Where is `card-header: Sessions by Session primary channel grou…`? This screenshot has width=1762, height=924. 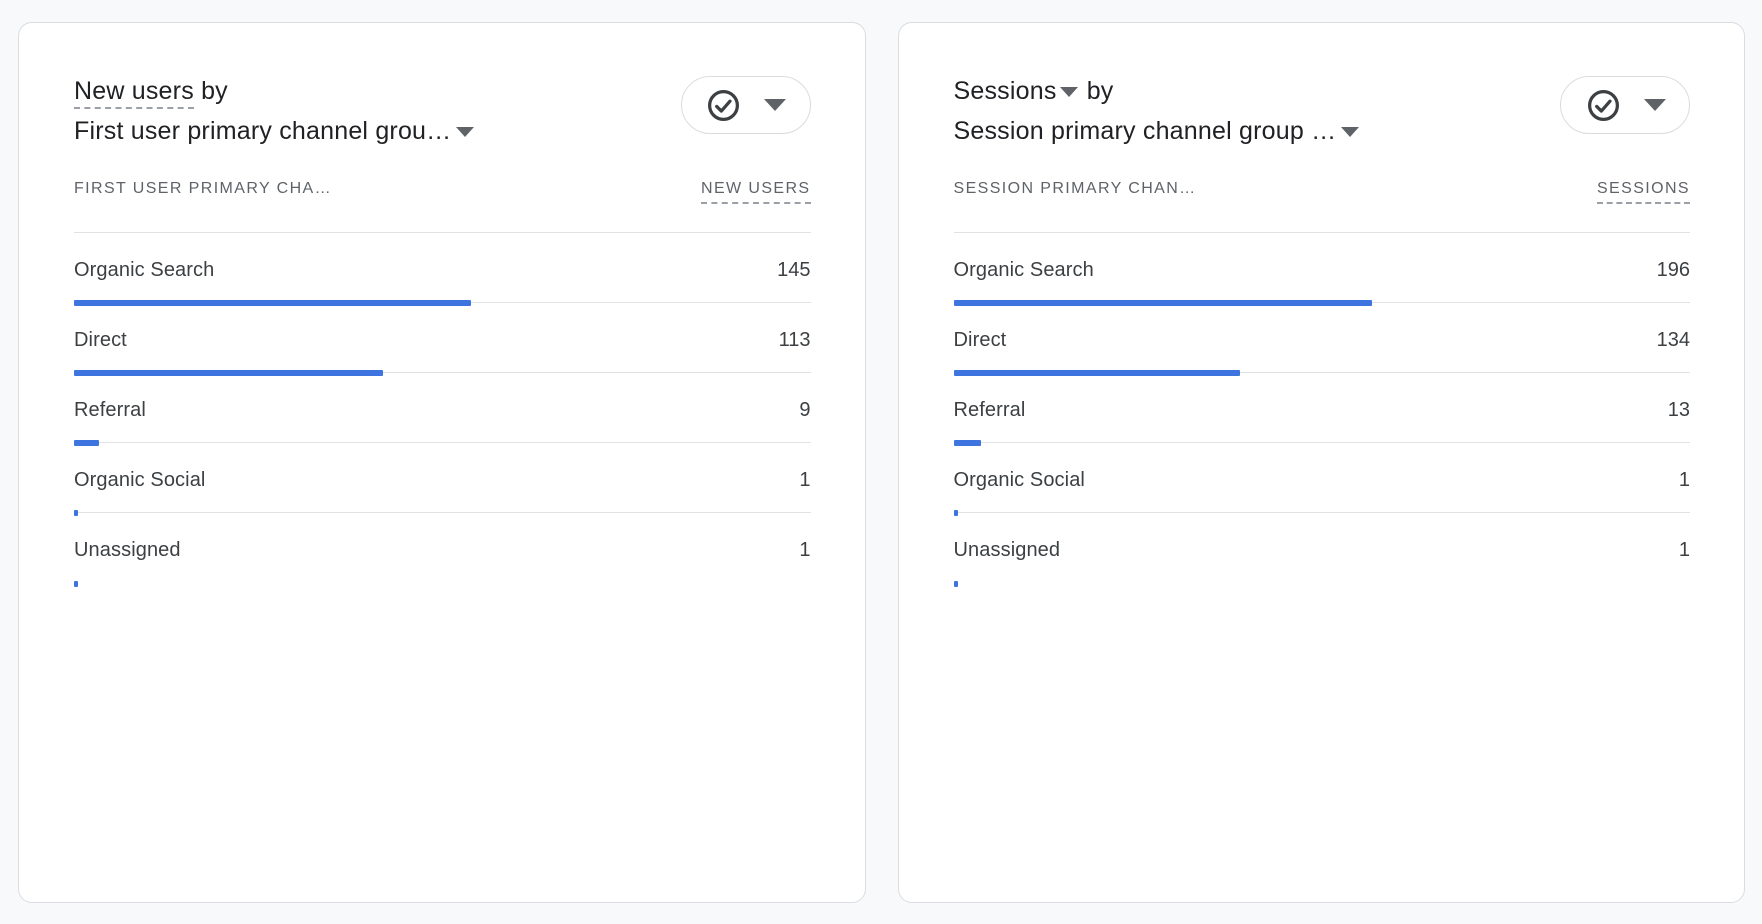
card-header: Sessions by Session primary channel grou… is located at coordinates (1322, 111).